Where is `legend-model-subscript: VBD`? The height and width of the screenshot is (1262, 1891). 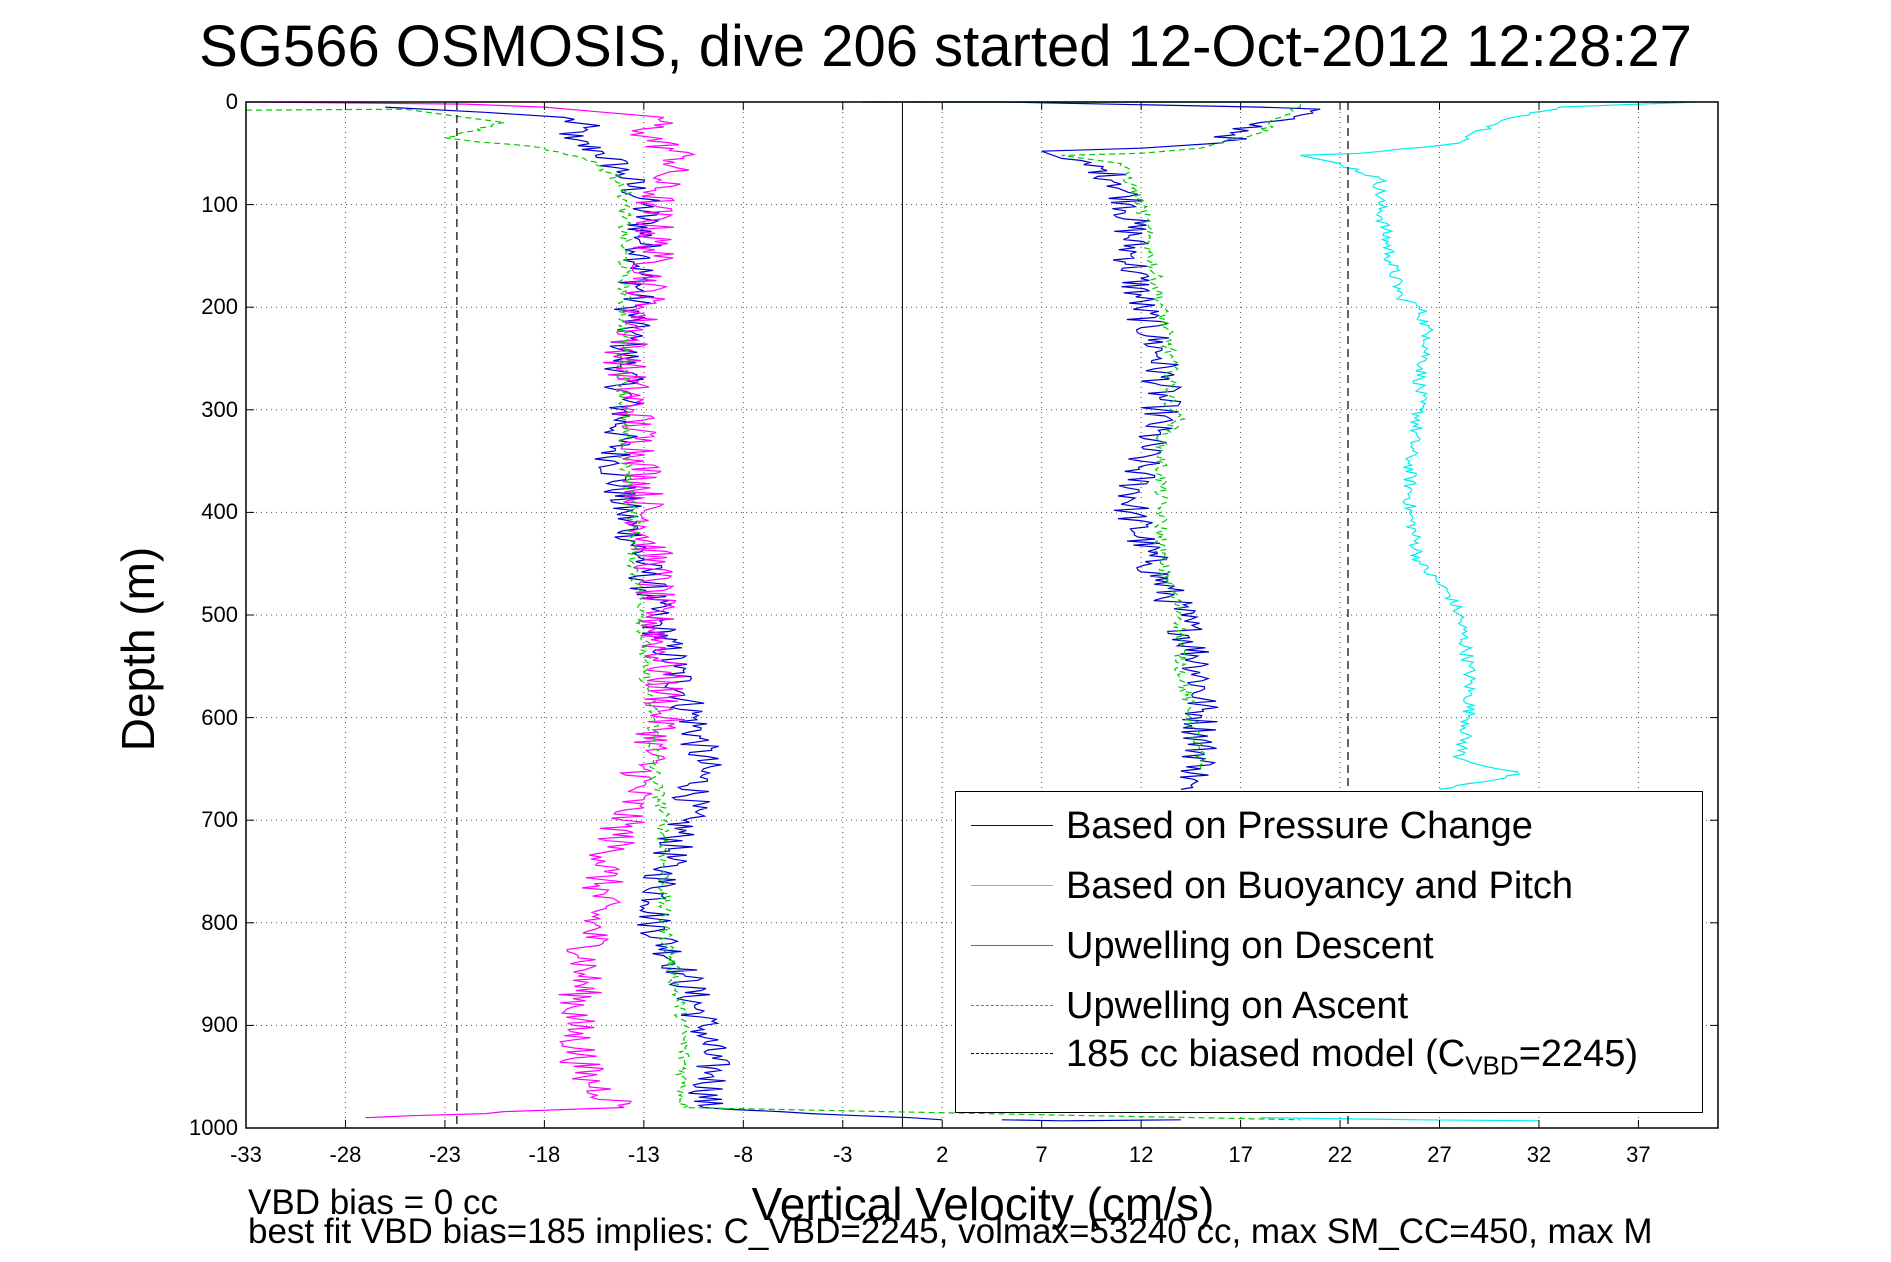
legend-model-subscript: VBD is located at coordinates (1492, 1065).